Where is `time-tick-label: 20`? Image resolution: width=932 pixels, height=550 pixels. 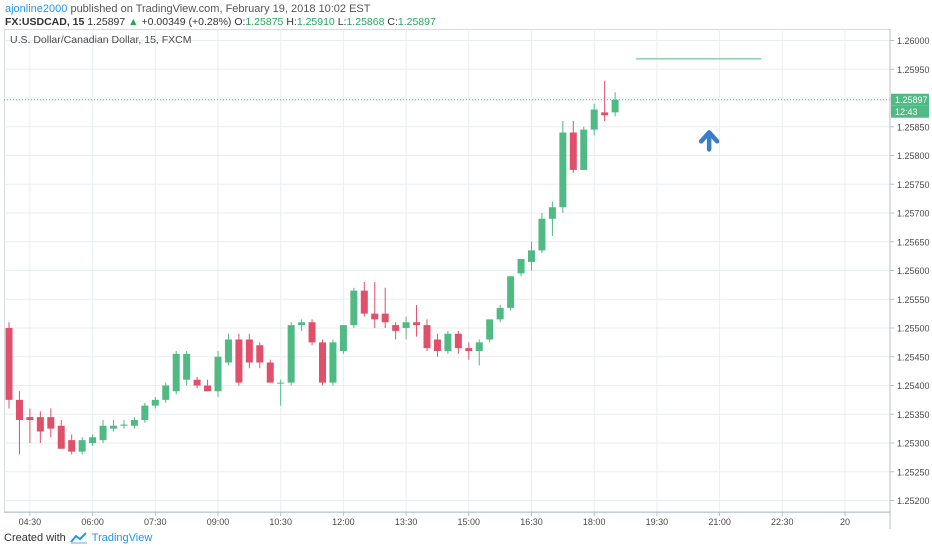 time-tick-label: 20 is located at coordinates (845, 522).